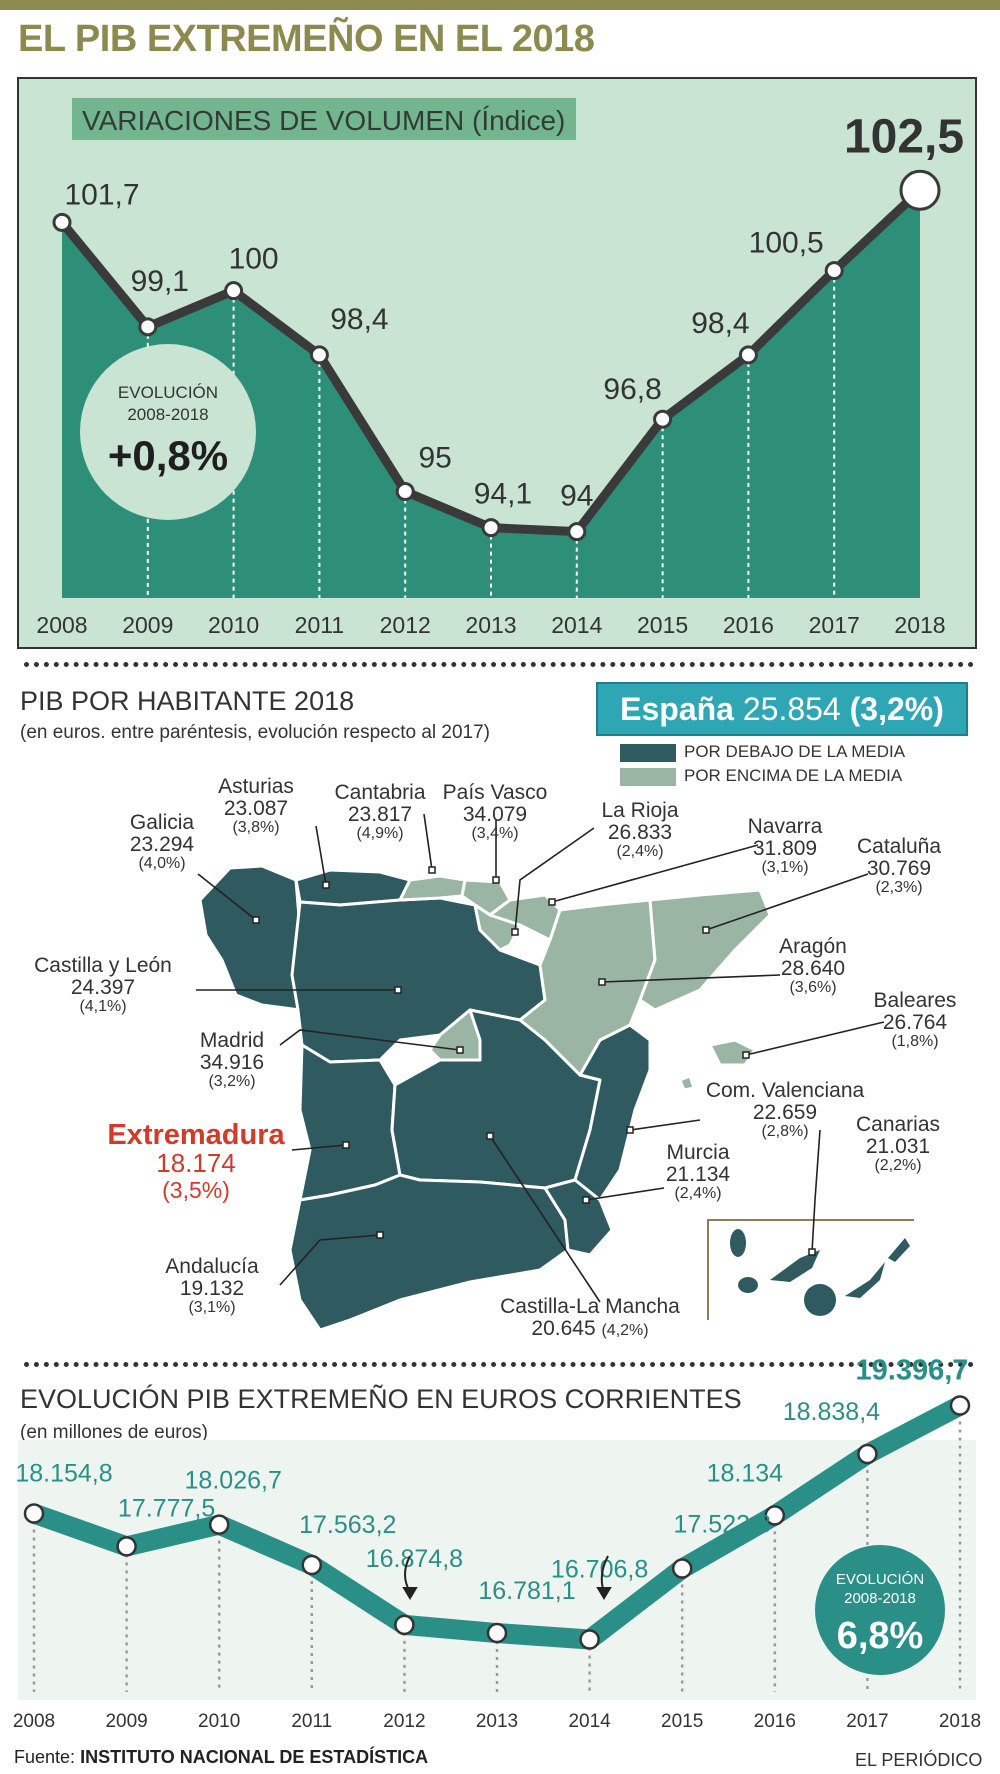 The width and height of the screenshot is (1000, 1774). I want to click on region-castilla-leon, so click(418, 980).